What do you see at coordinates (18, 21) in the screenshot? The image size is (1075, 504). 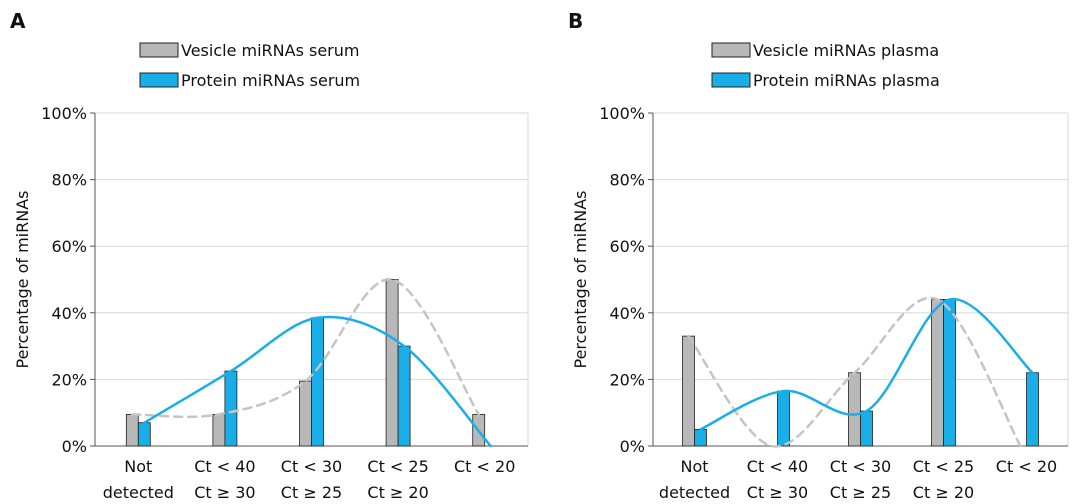 I see `panel-label: A` at bounding box center [18, 21].